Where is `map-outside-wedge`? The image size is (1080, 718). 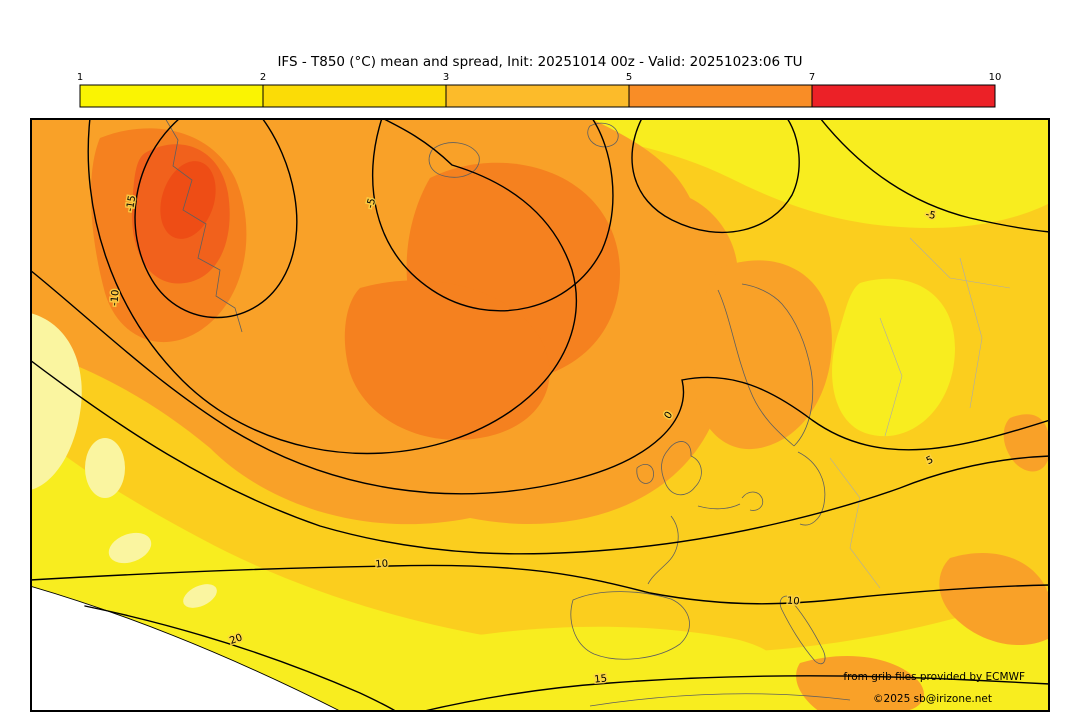
map-outside-wedge is located at coordinates (186, 649).